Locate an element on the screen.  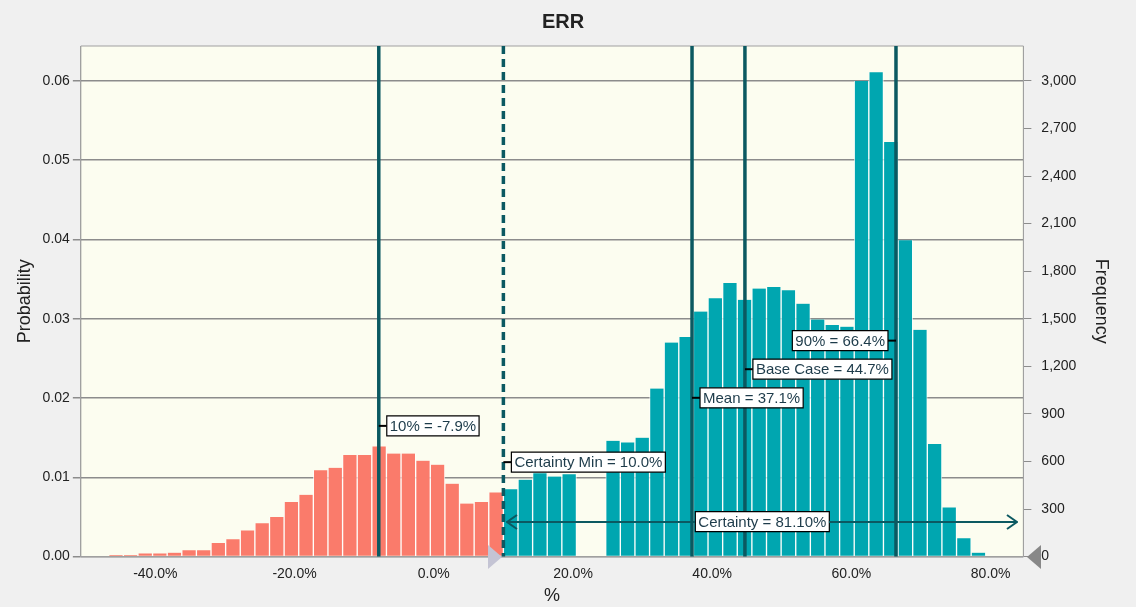
y-tick-label: 0.00 is located at coordinates (56, 555).